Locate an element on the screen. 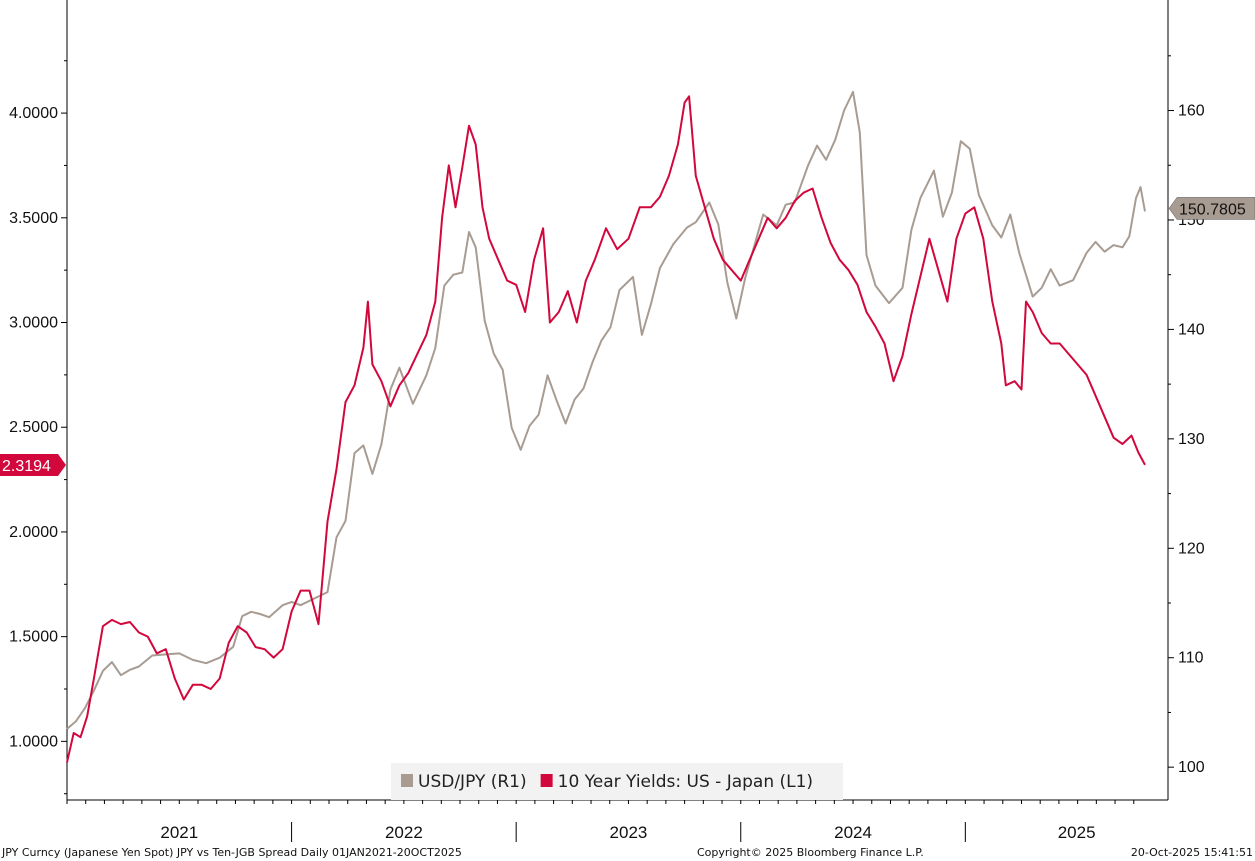  right-tick-label: 100 is located at coordinates (1191, 767).